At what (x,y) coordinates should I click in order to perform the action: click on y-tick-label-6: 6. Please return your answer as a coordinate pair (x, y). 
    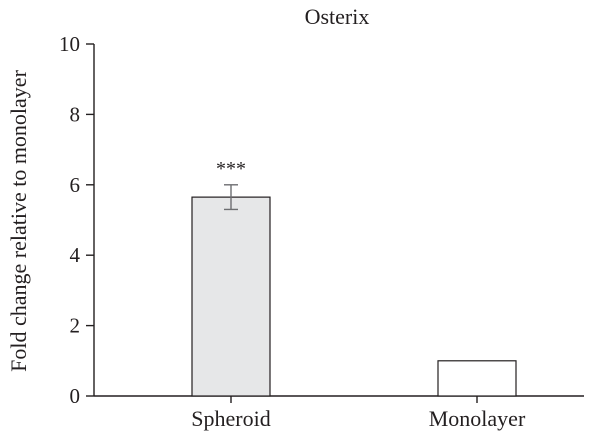
    Looking at the image, I should click on (75, 185).